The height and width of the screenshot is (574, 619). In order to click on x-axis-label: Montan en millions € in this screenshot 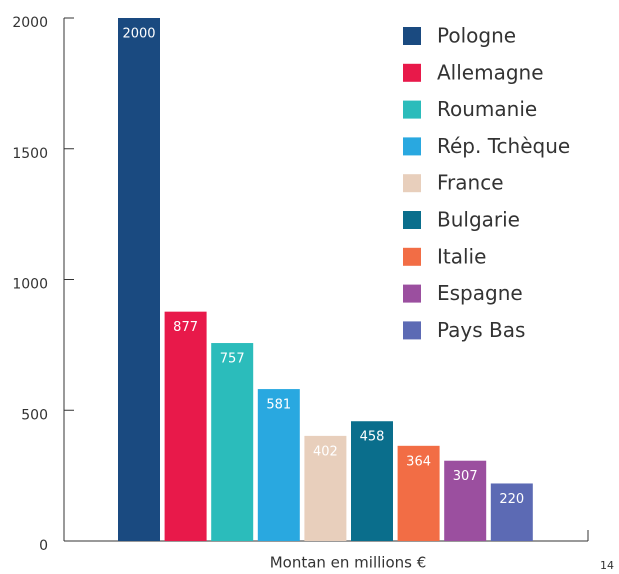, I will do `click(348, 563)`.